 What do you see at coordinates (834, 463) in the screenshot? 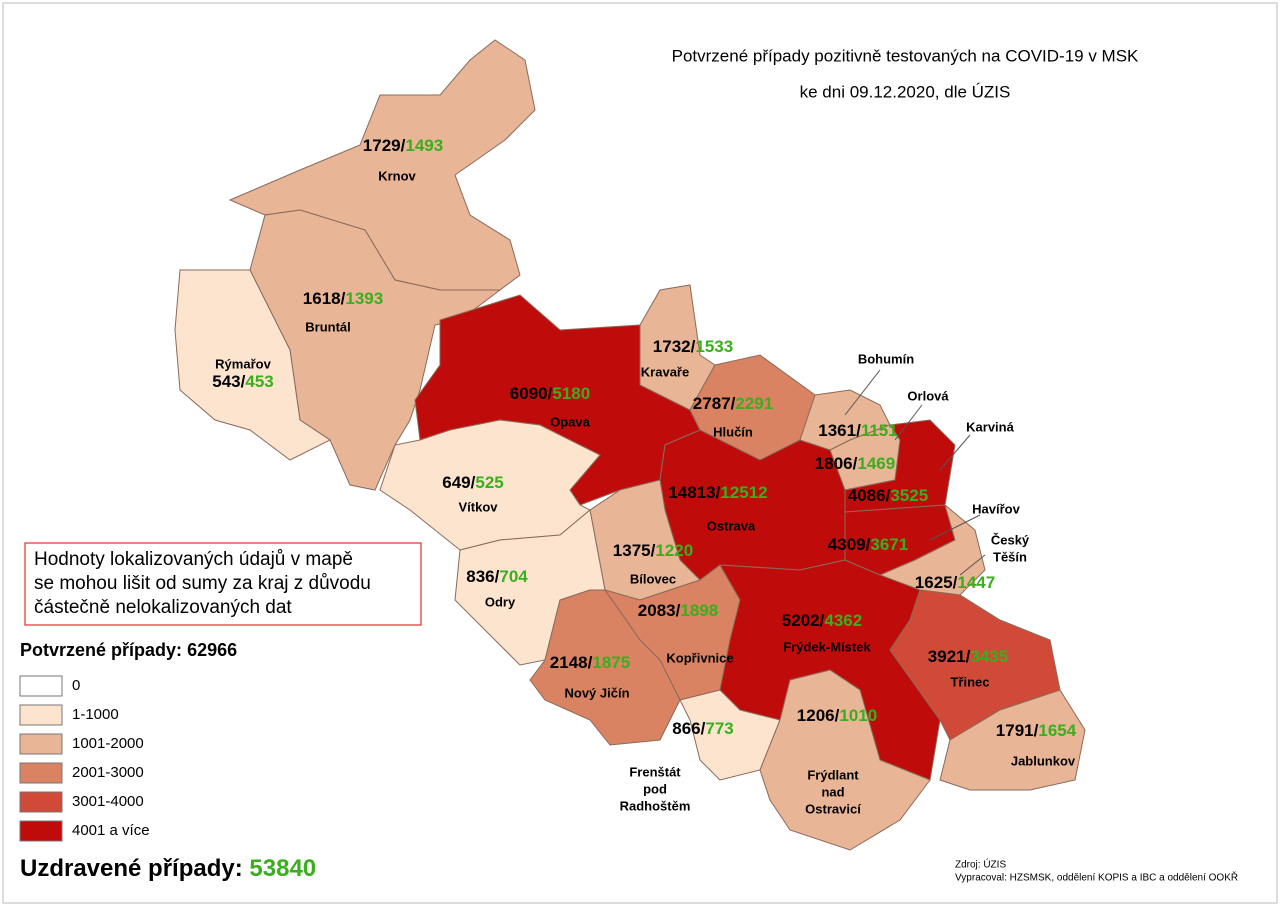
I see `text-part: 1806` at bounding box center [834, 463].